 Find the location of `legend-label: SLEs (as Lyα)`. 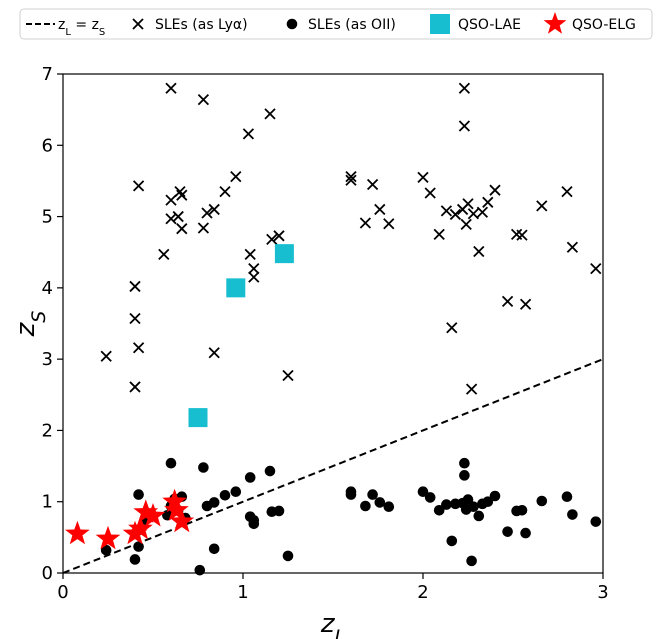

legend-label: SLEs (as Lyα) is located at coordinates (201, 25).